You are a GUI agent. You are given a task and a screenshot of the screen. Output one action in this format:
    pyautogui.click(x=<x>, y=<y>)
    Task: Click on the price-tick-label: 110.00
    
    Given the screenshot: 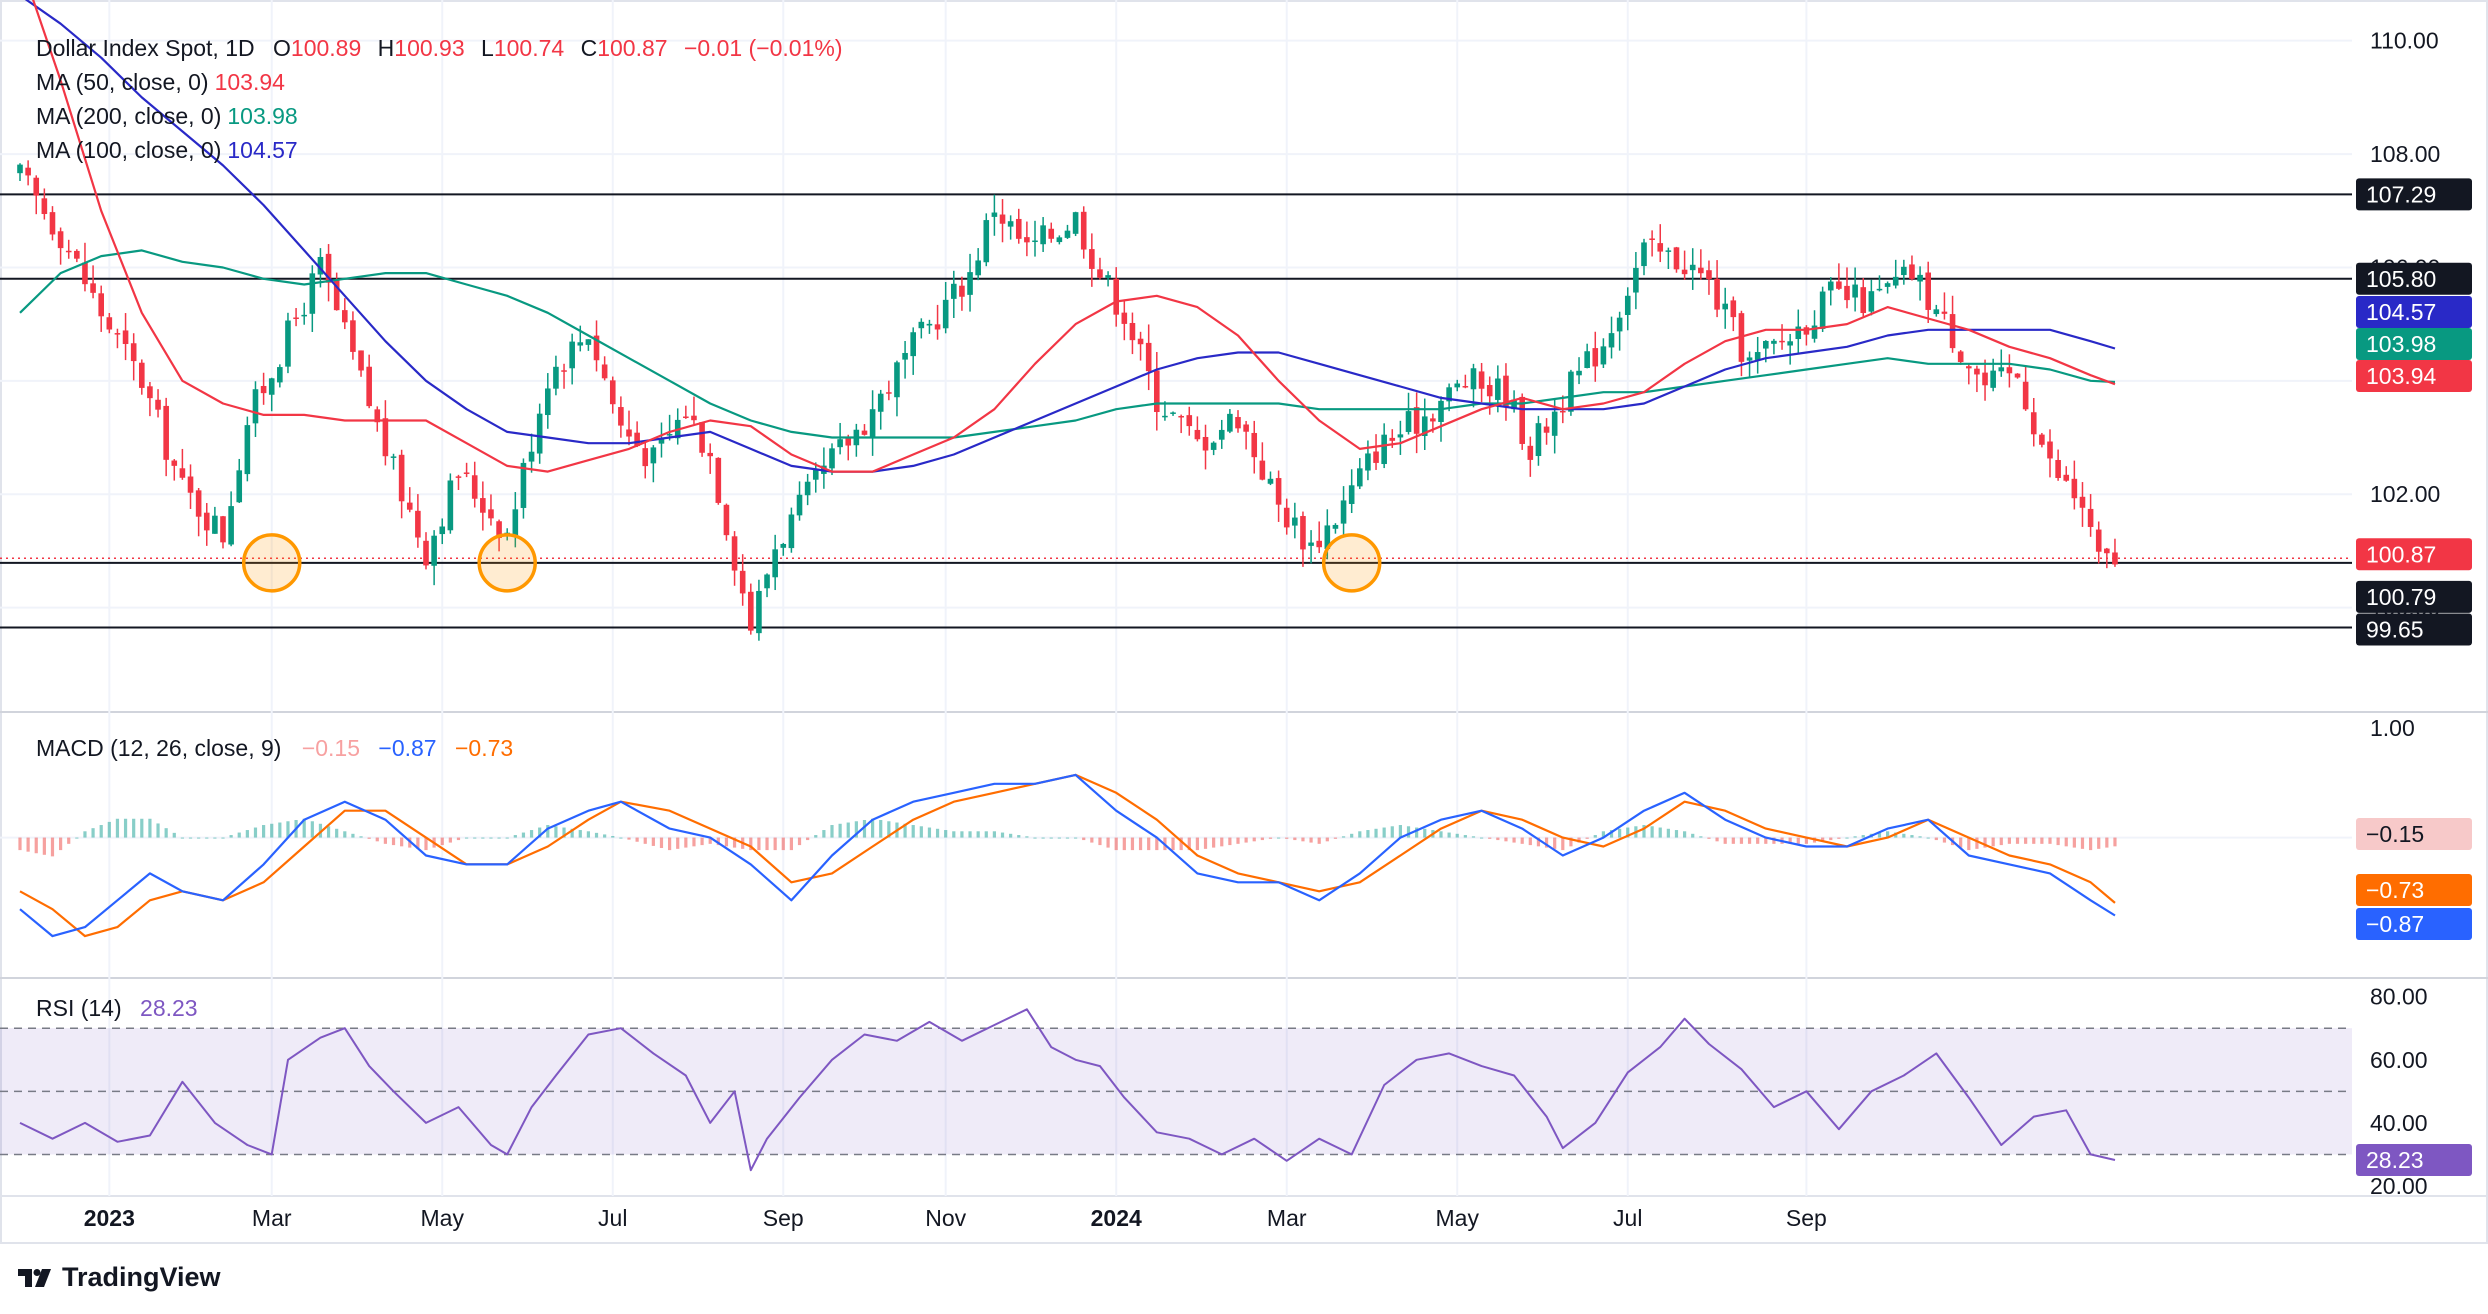 What is the action you would take?
    pyautogui.click(x=2404, y=41)
    